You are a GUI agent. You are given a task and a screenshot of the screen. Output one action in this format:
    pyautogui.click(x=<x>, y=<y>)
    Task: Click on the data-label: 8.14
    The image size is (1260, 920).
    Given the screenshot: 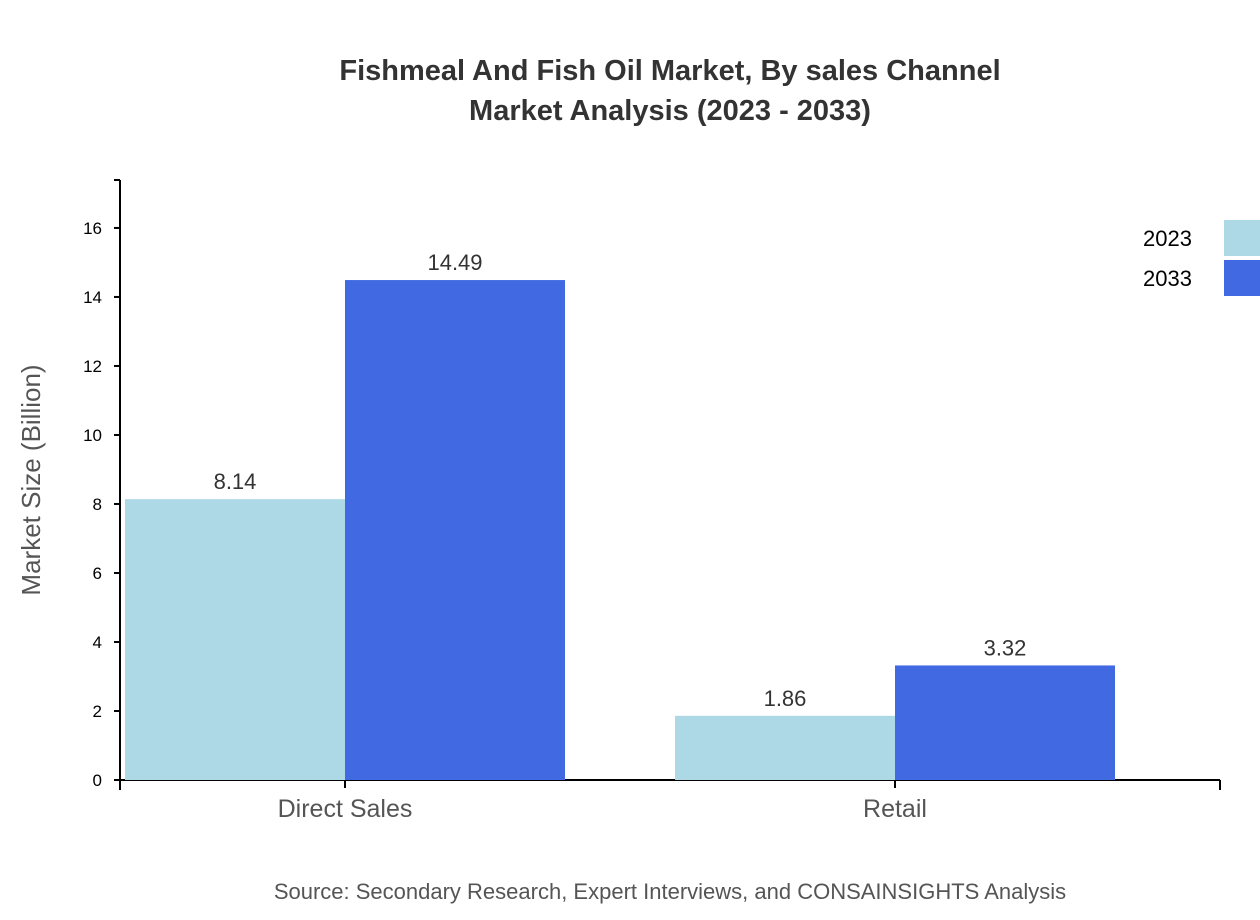 What is the action you would take?
    pyautogui.click(x=235, y=481)
    